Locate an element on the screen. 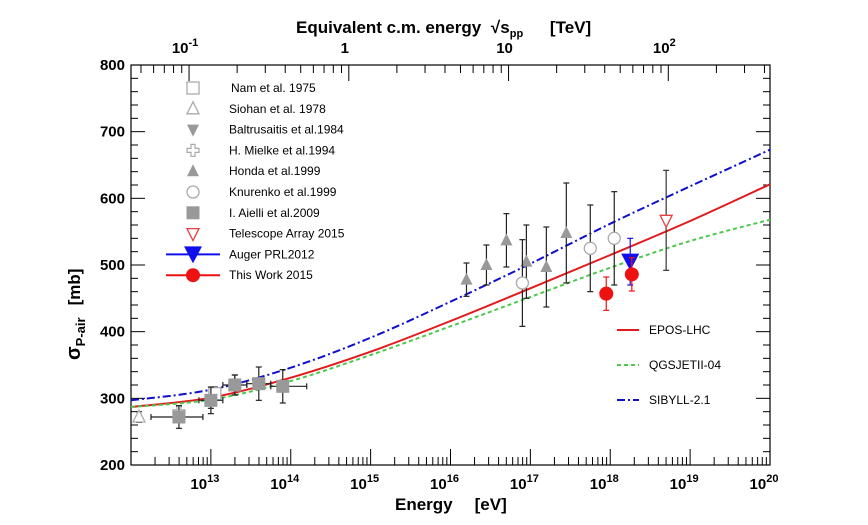  legend-label-honda: Honda et al.1999 is located at coordinates (275, 171).